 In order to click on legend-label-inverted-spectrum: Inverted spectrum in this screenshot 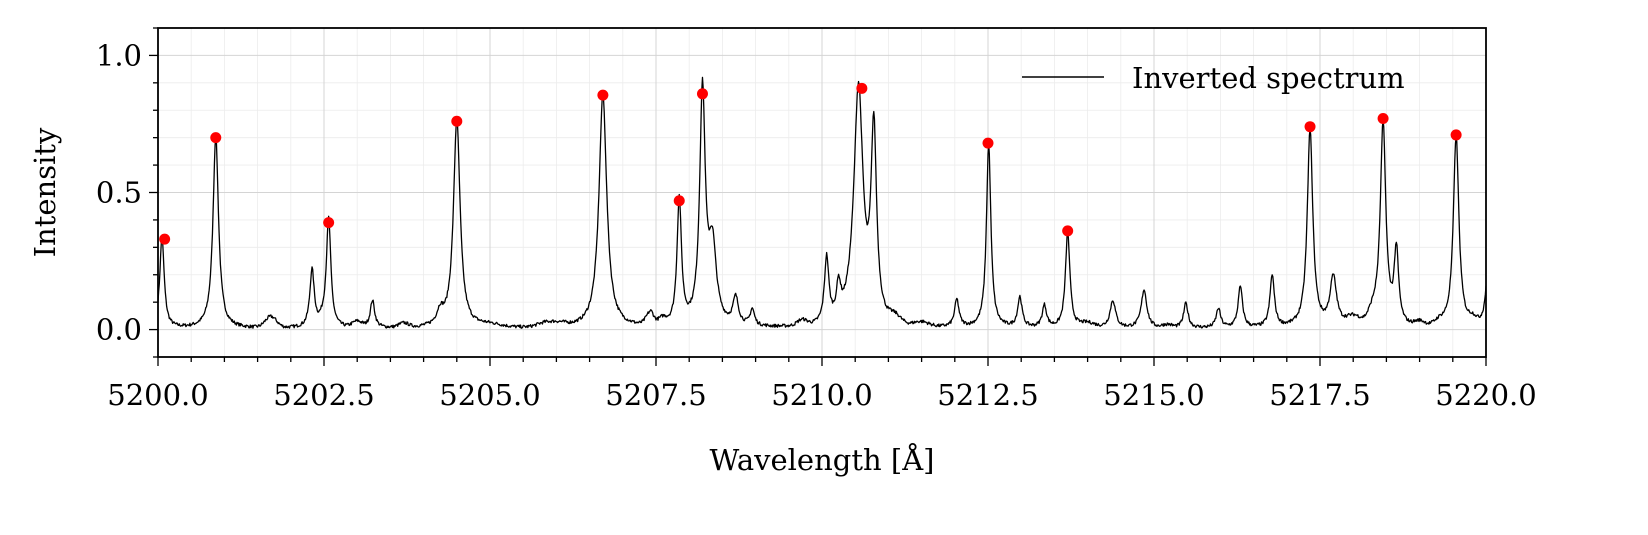, I will do `click(1268, 78)`.